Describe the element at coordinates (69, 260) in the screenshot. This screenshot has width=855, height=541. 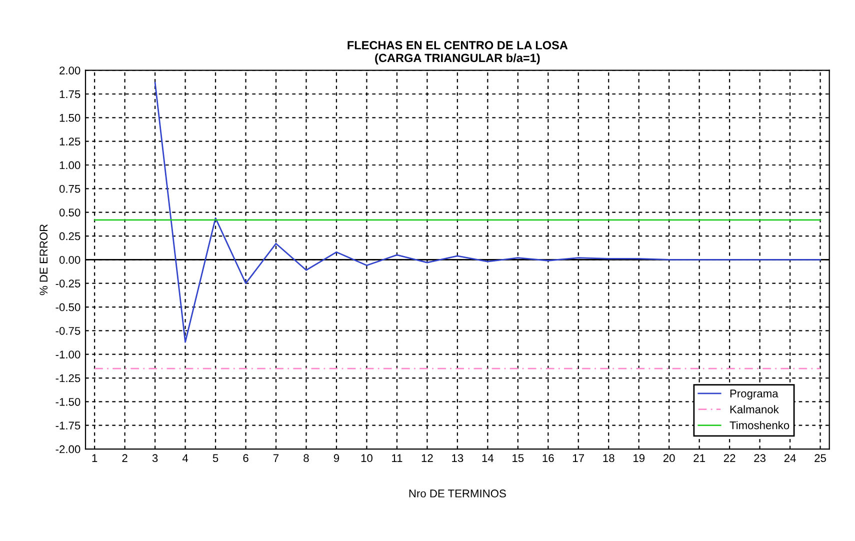
I see `y-tick-label: 0.00` at that location.